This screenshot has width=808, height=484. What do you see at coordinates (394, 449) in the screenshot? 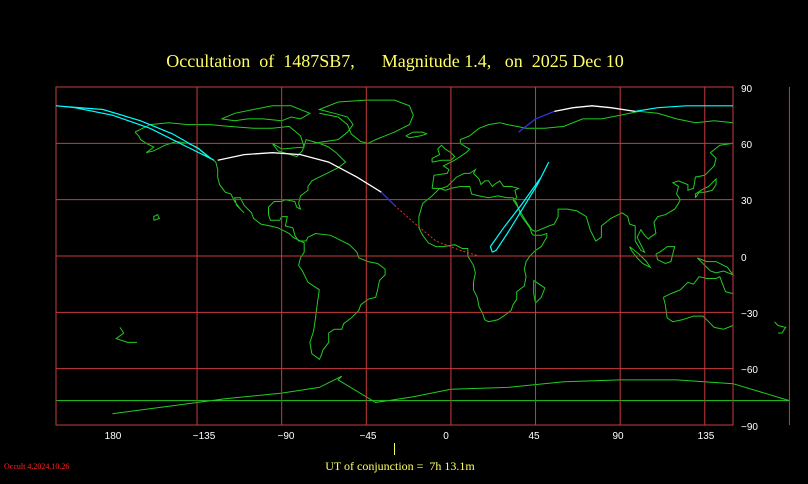
I see `conjunction-marker` at bounding box center [394, 449].